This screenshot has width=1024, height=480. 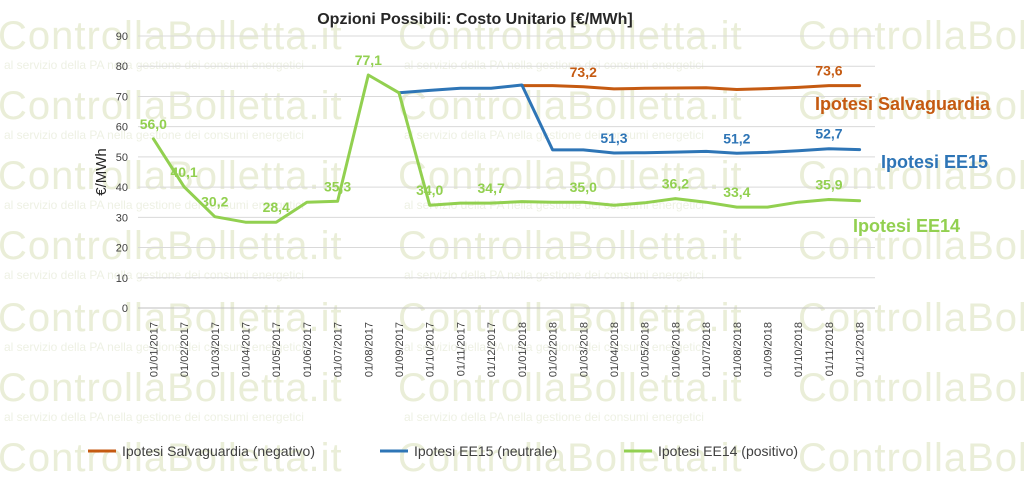 What do you see at coordinates (583, 187) in the screenshot?
I see `data-label: 35,0` at bounding box center [583, 187].